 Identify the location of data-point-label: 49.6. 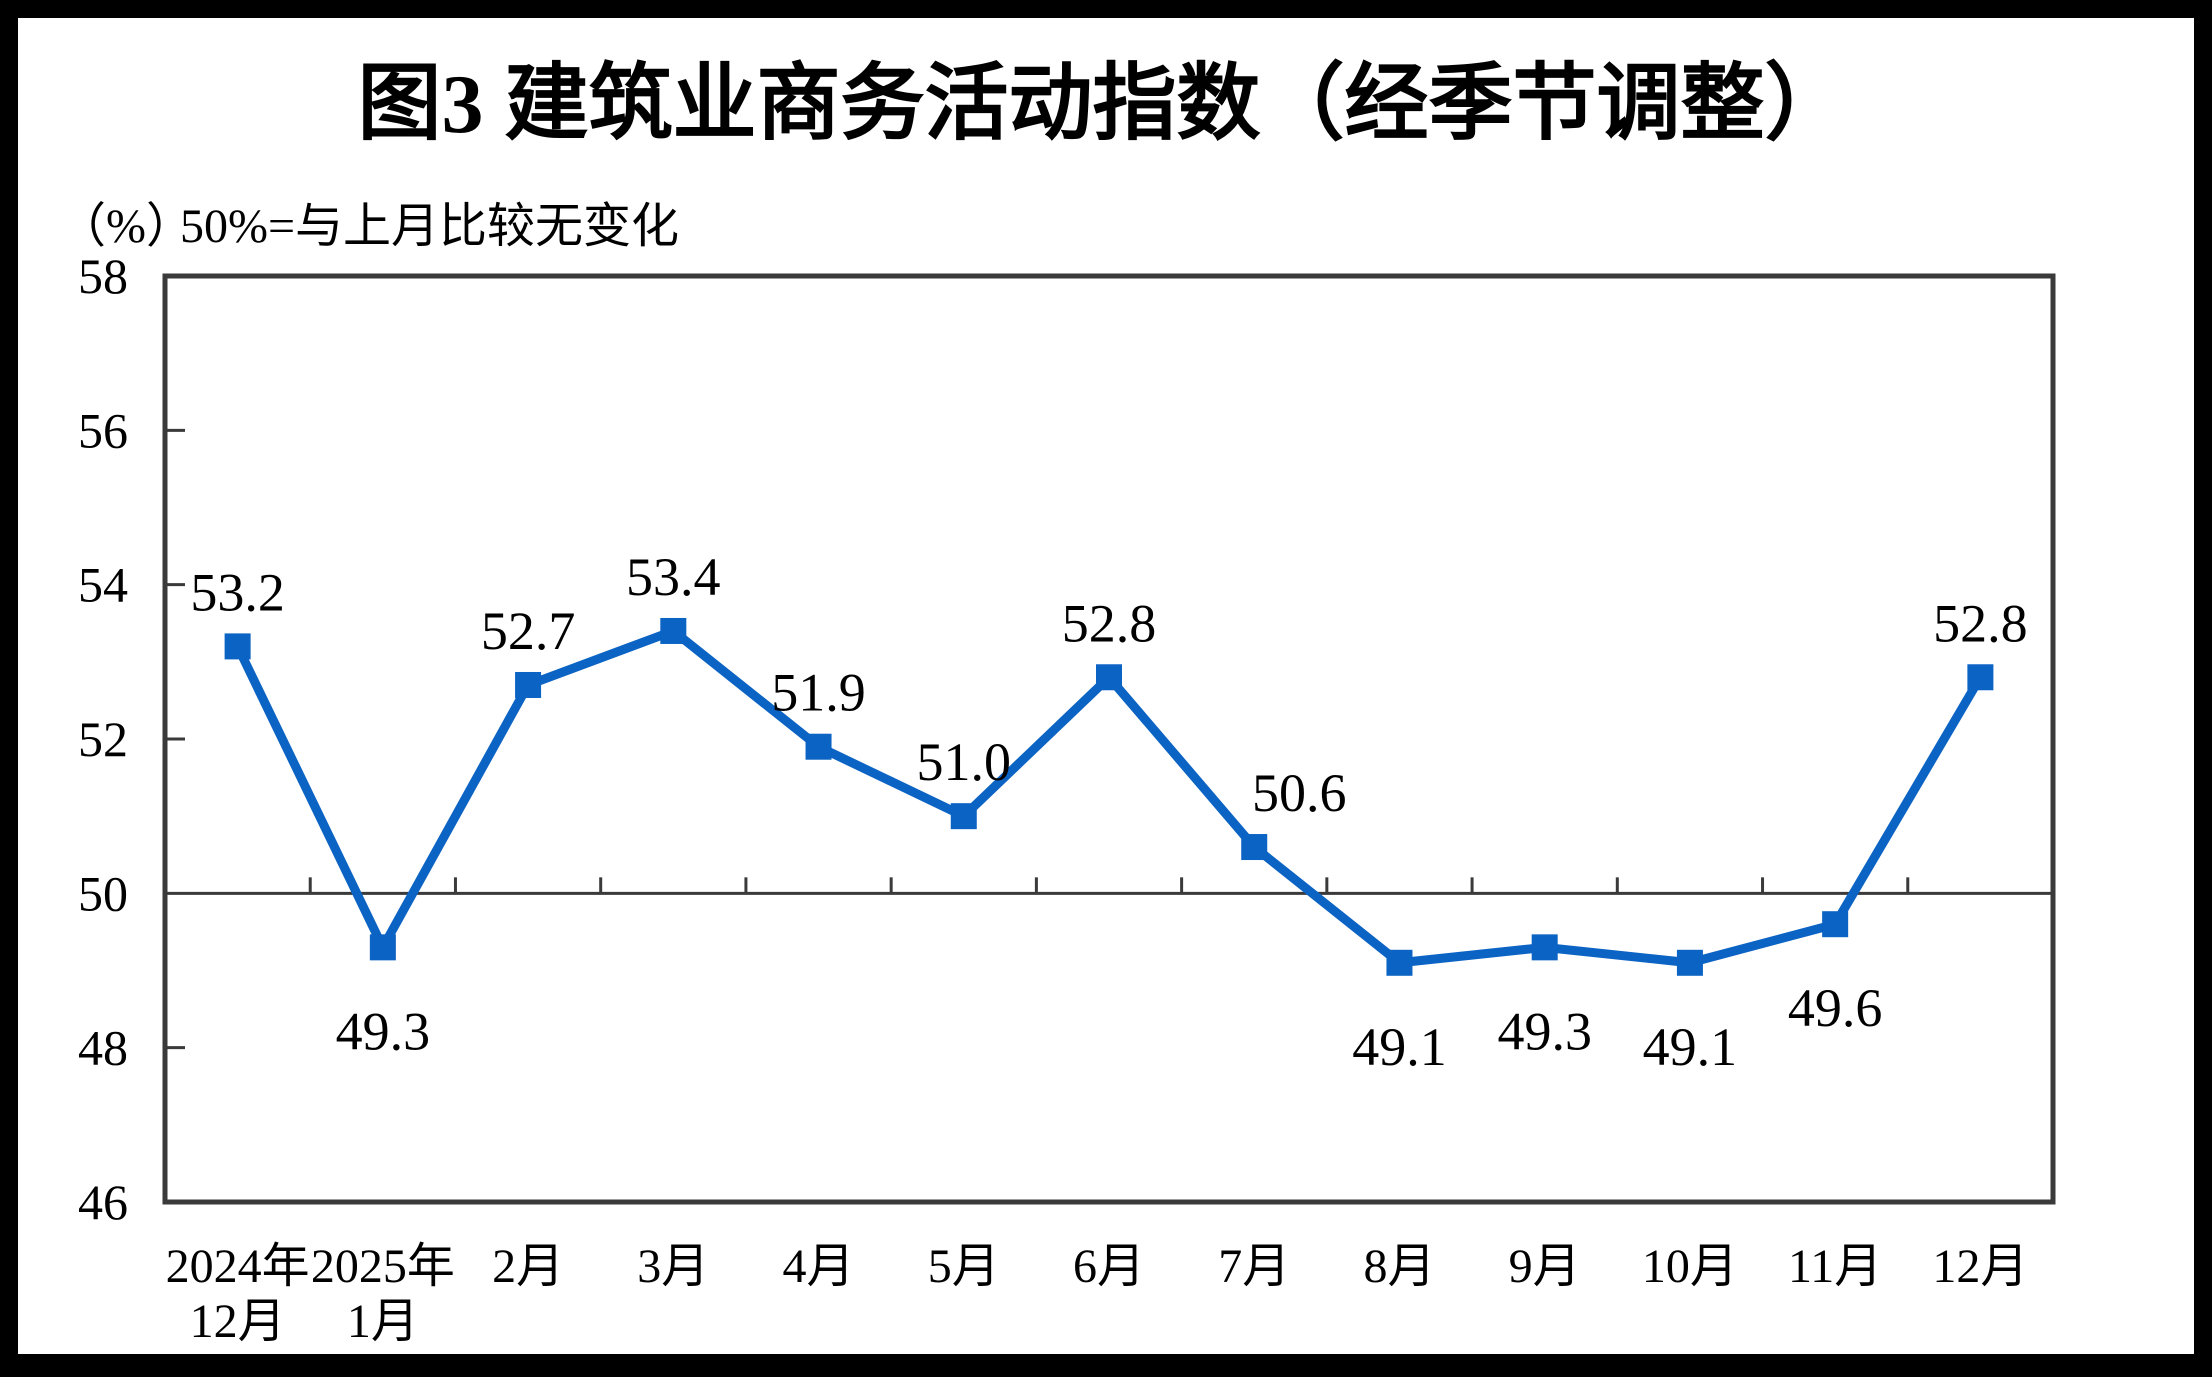
(1835, 1008).